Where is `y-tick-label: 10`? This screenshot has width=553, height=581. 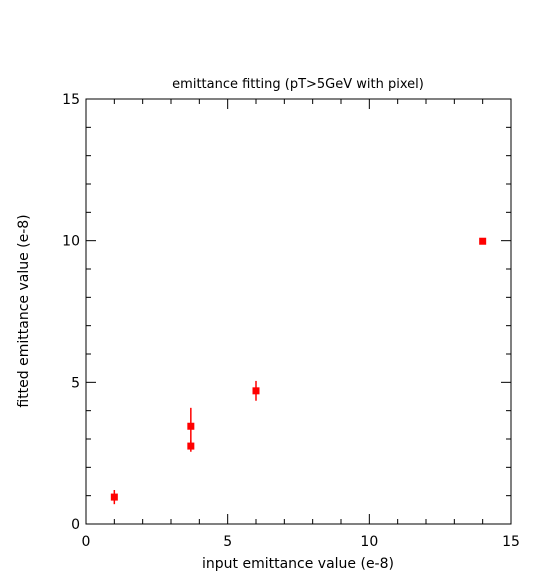 y-tick-label: 10 is located at coordinates (71, 242).